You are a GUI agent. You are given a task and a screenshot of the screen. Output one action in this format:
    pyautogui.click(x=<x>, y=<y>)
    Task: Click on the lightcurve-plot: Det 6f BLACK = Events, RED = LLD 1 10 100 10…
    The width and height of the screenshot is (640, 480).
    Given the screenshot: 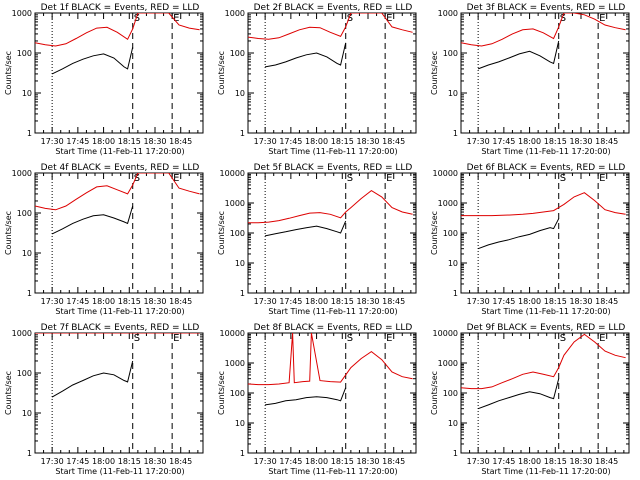 What is the action you would take?
    pyautogui.click(x=530, y=239)
    